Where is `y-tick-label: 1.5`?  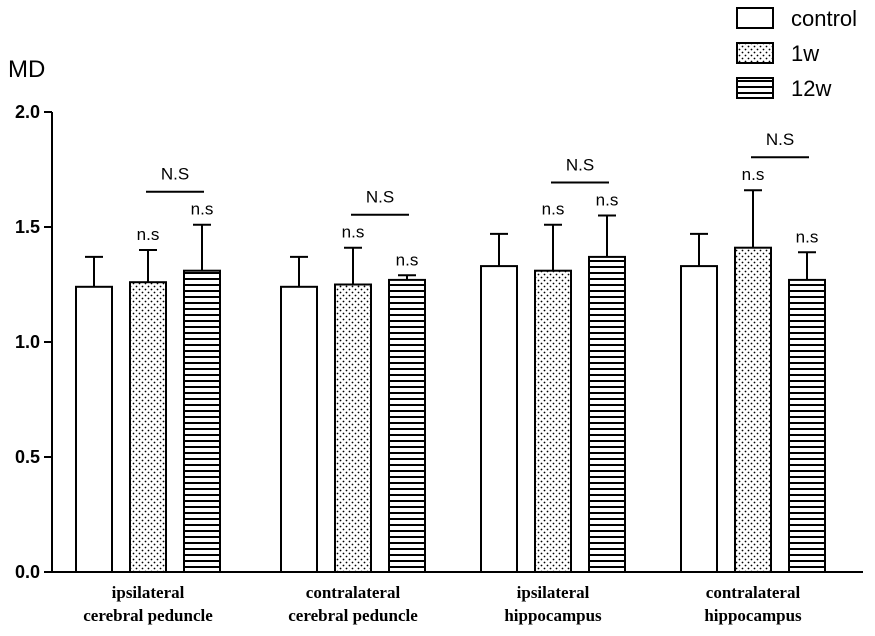 y-tick-label: 1.5 is located at coordinates (27, 227).